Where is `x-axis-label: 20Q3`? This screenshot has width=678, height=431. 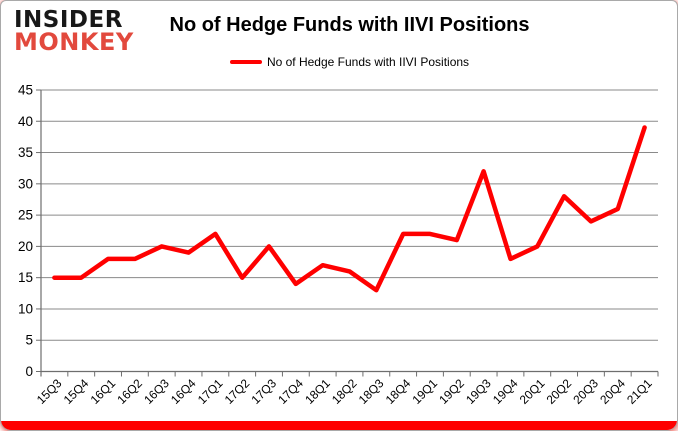 x-axis-label: 20Q3 is located at coordinates (585, 391).